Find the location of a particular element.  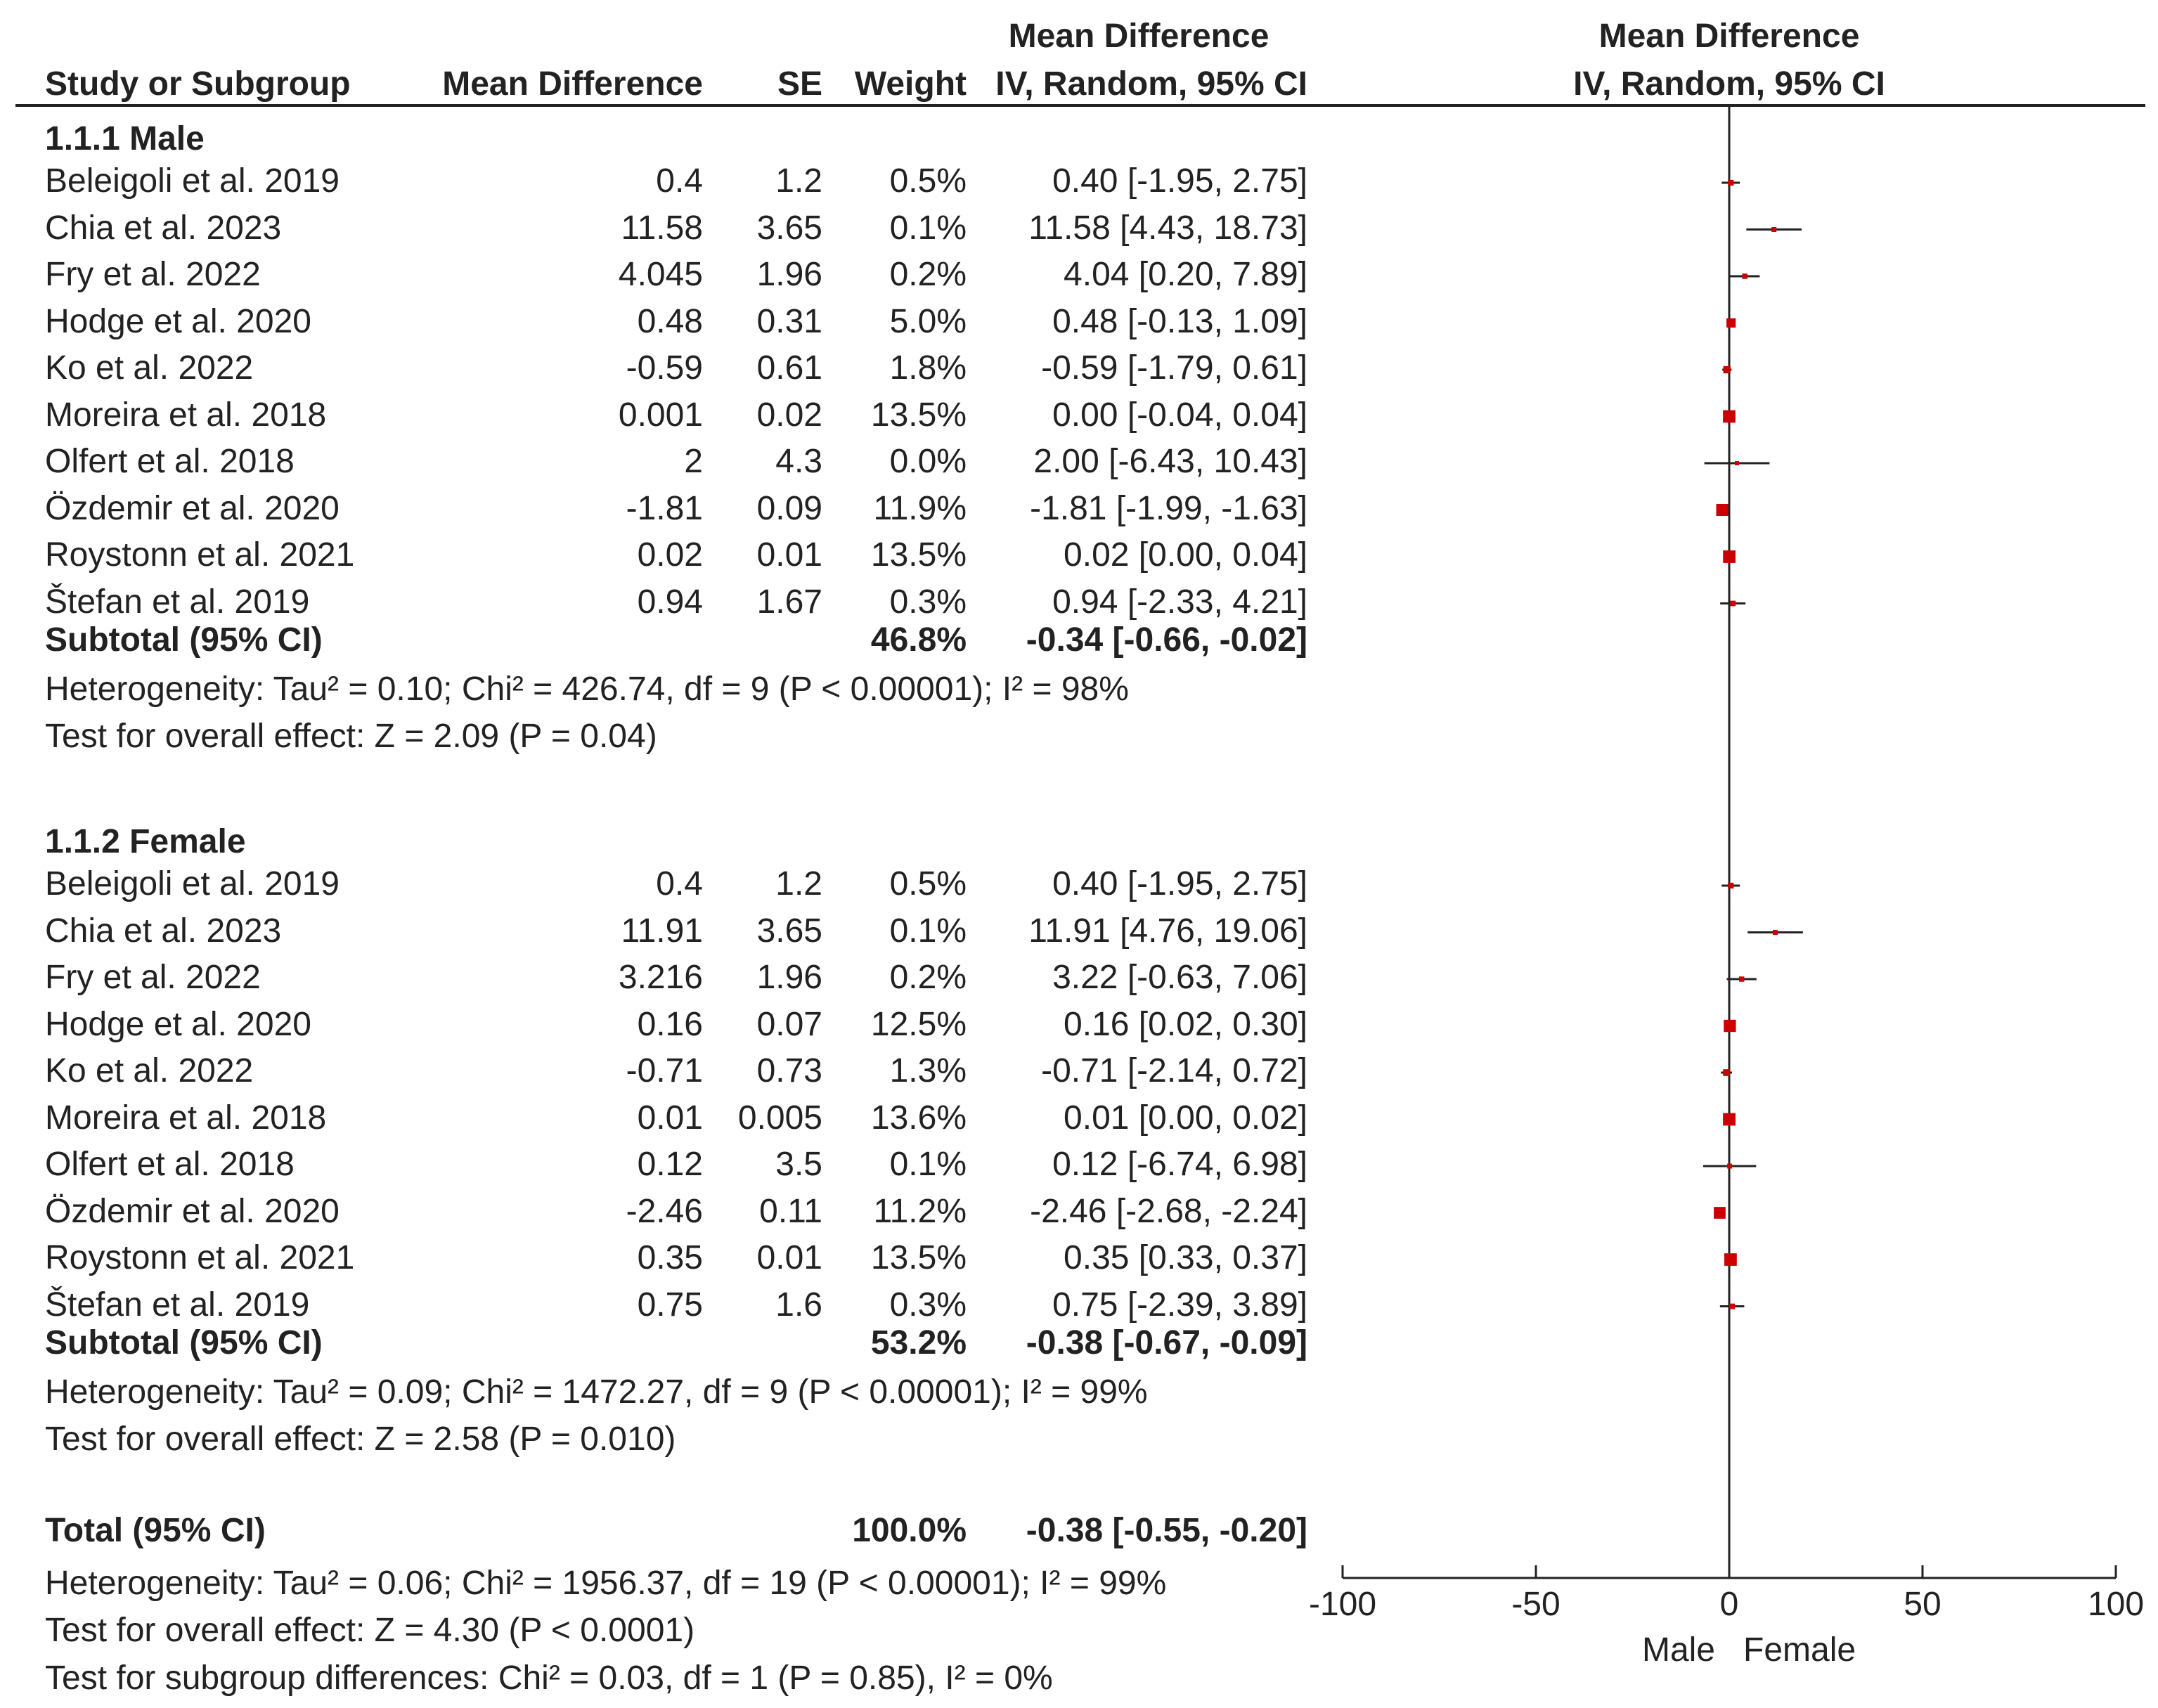

study-mean-difference: 0.01 is located at coordinates (670, 1118).